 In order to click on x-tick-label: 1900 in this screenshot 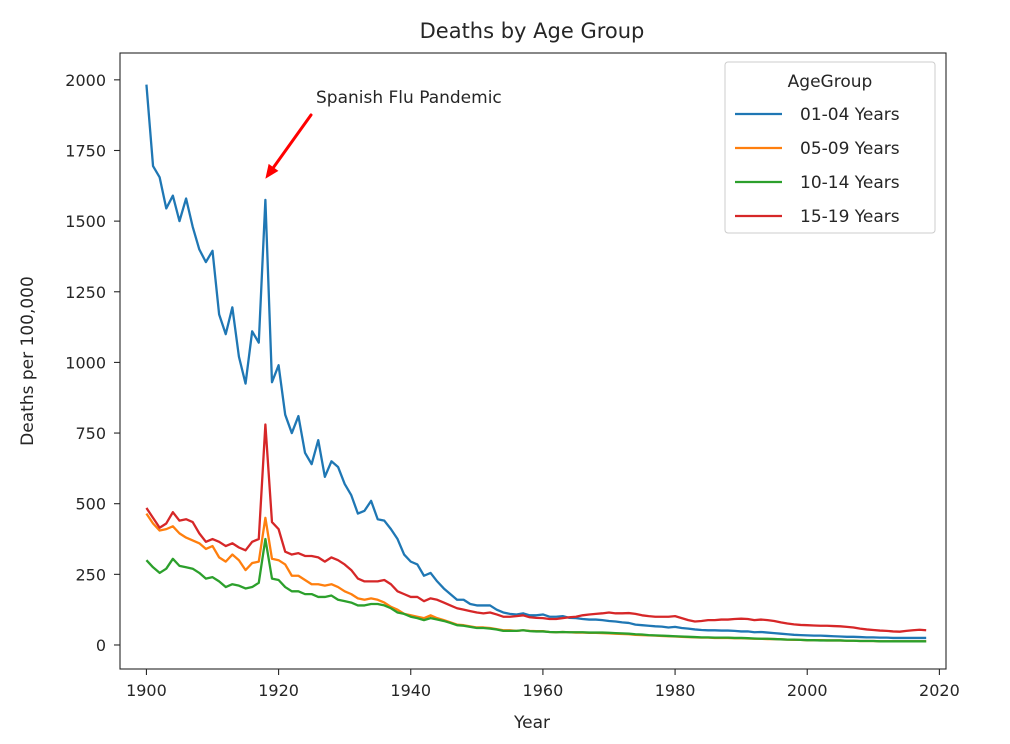, I will do `click(146, 690)`.